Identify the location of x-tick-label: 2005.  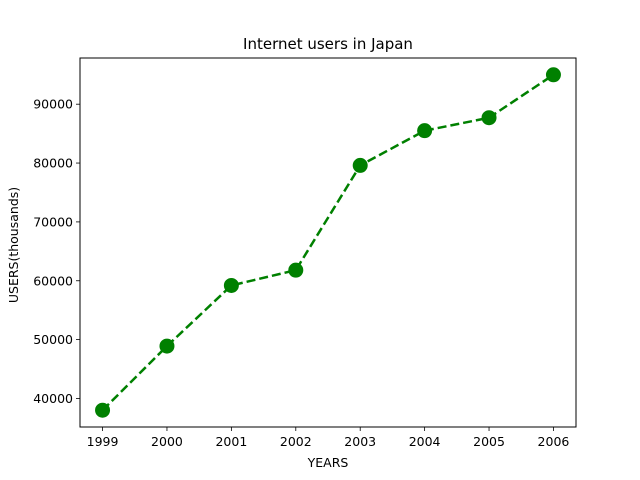
(489, 441).